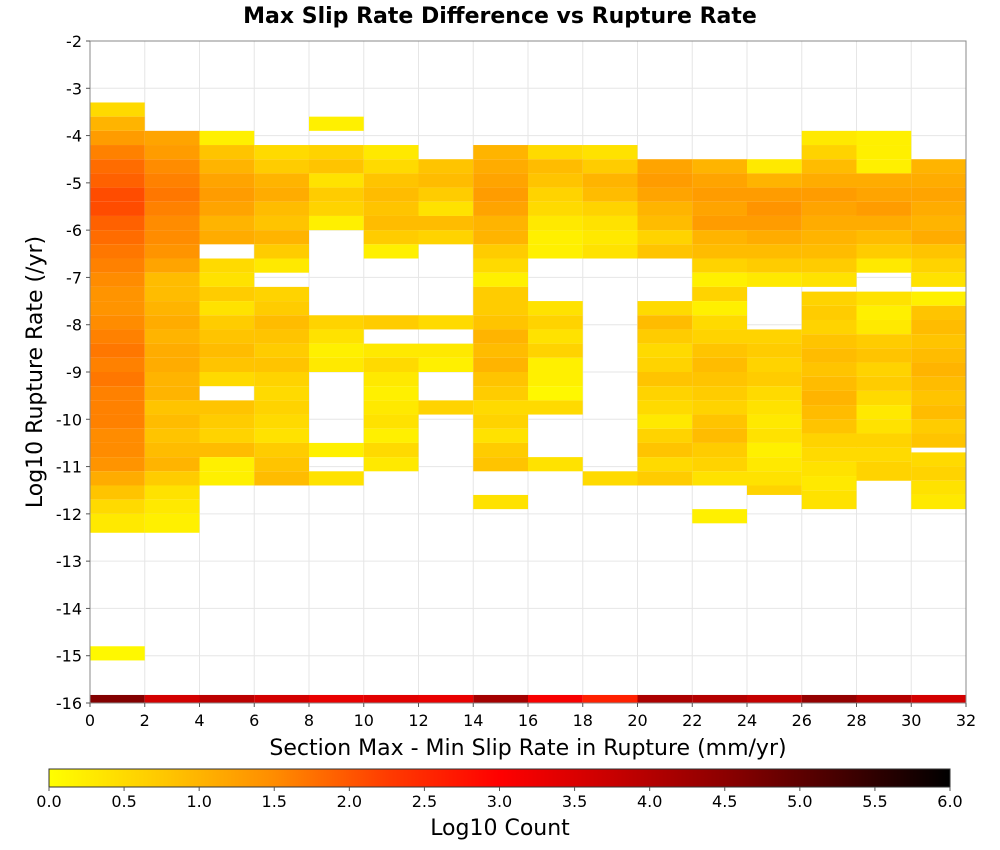 Image resolution: width=1000 pixels, height=850 pixels. What do you see at coordinates (724, 801) in the screenshot?
I see `colorbar-tick-label: 4.5` at bounding box center [724, 801].